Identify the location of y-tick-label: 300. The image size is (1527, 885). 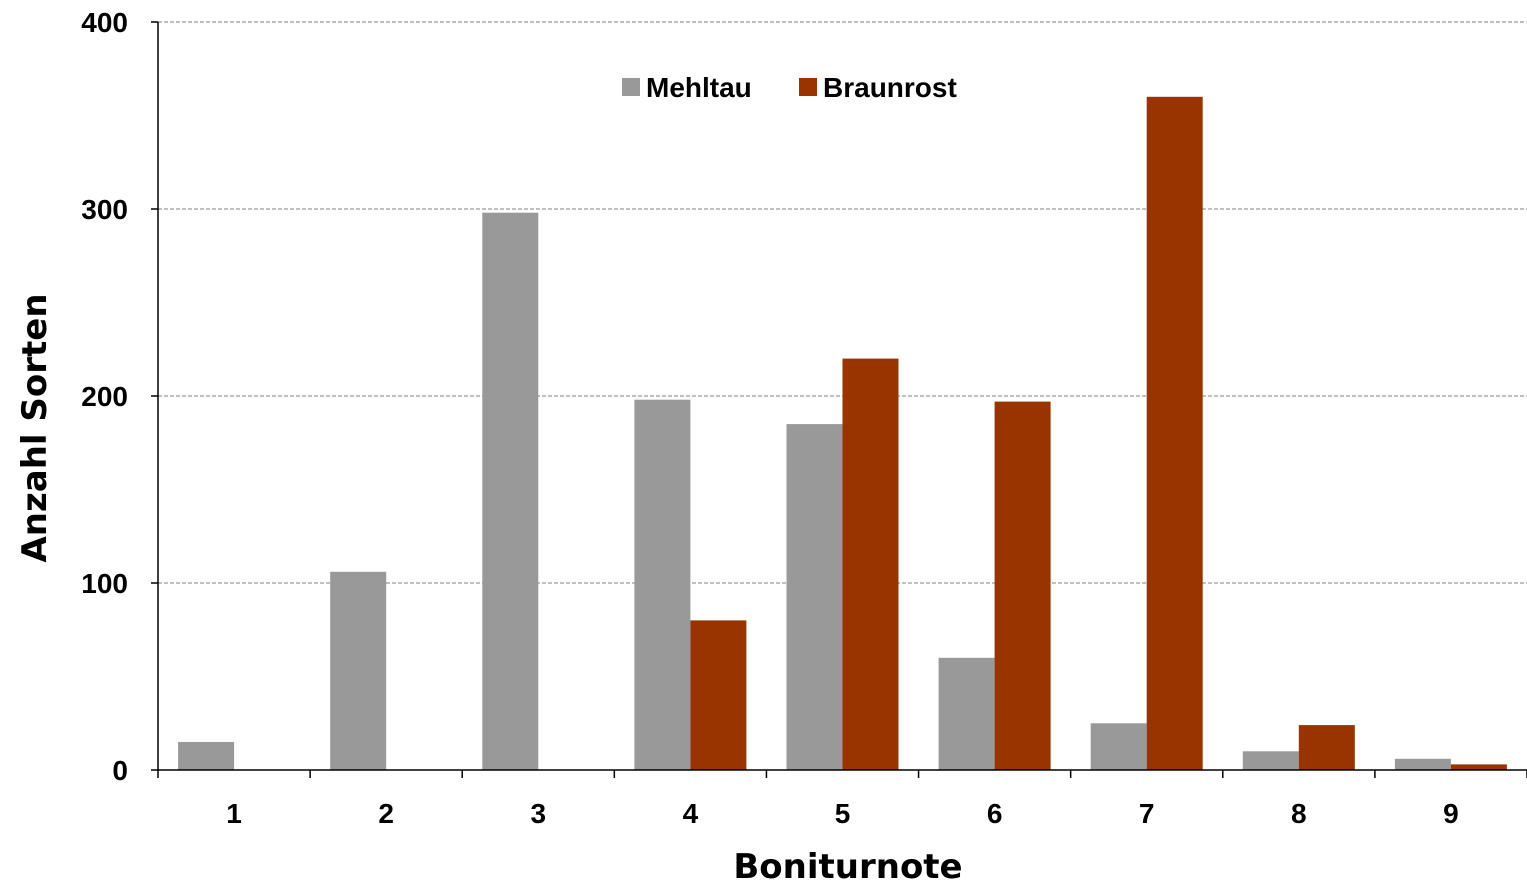
(104, 209).